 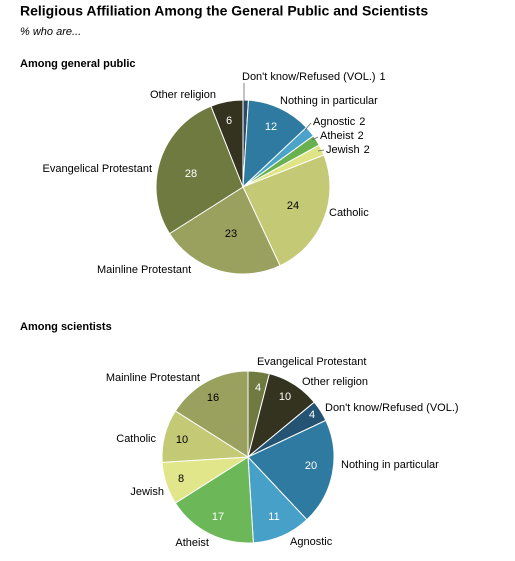 What do you see at coordinates (229, 121) in the screenshot?
I see `value-label: 6` at bounding box center [229, 121].